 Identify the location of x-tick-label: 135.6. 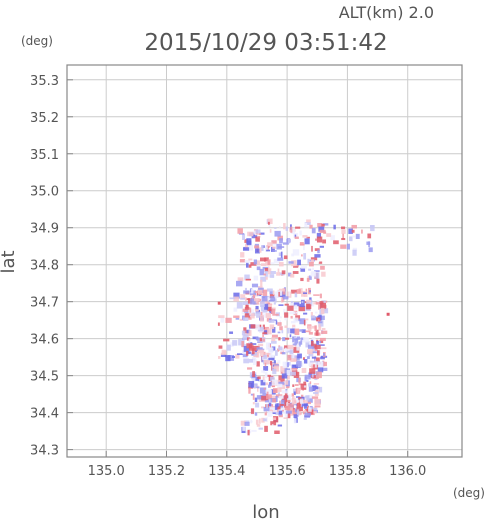
(287, 471).